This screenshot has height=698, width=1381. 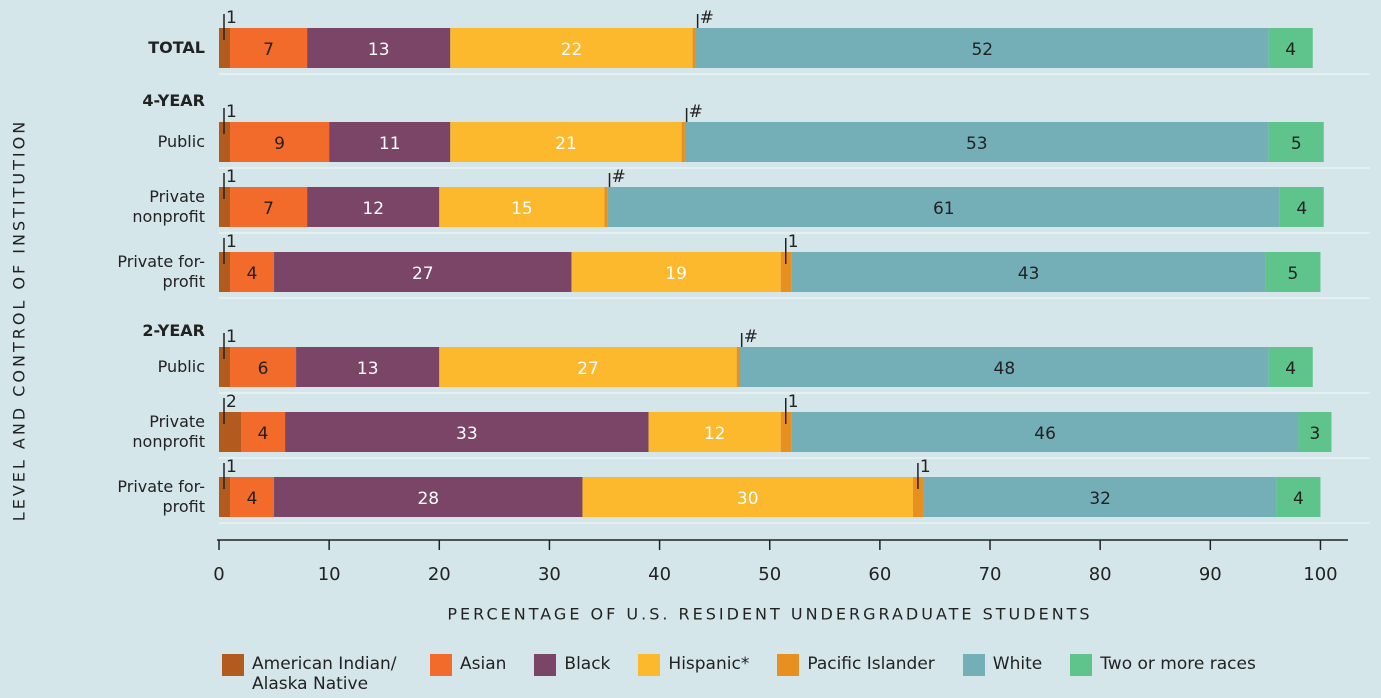 I want to click on y-axis-title: LEVEL AND CONTROL OF INSTITUTION, so click(x=19, y=320).